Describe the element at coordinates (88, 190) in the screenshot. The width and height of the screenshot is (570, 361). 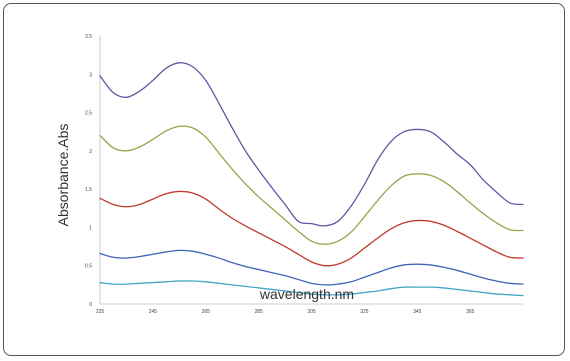
I see `y-tick-label: 1.5` at that location.